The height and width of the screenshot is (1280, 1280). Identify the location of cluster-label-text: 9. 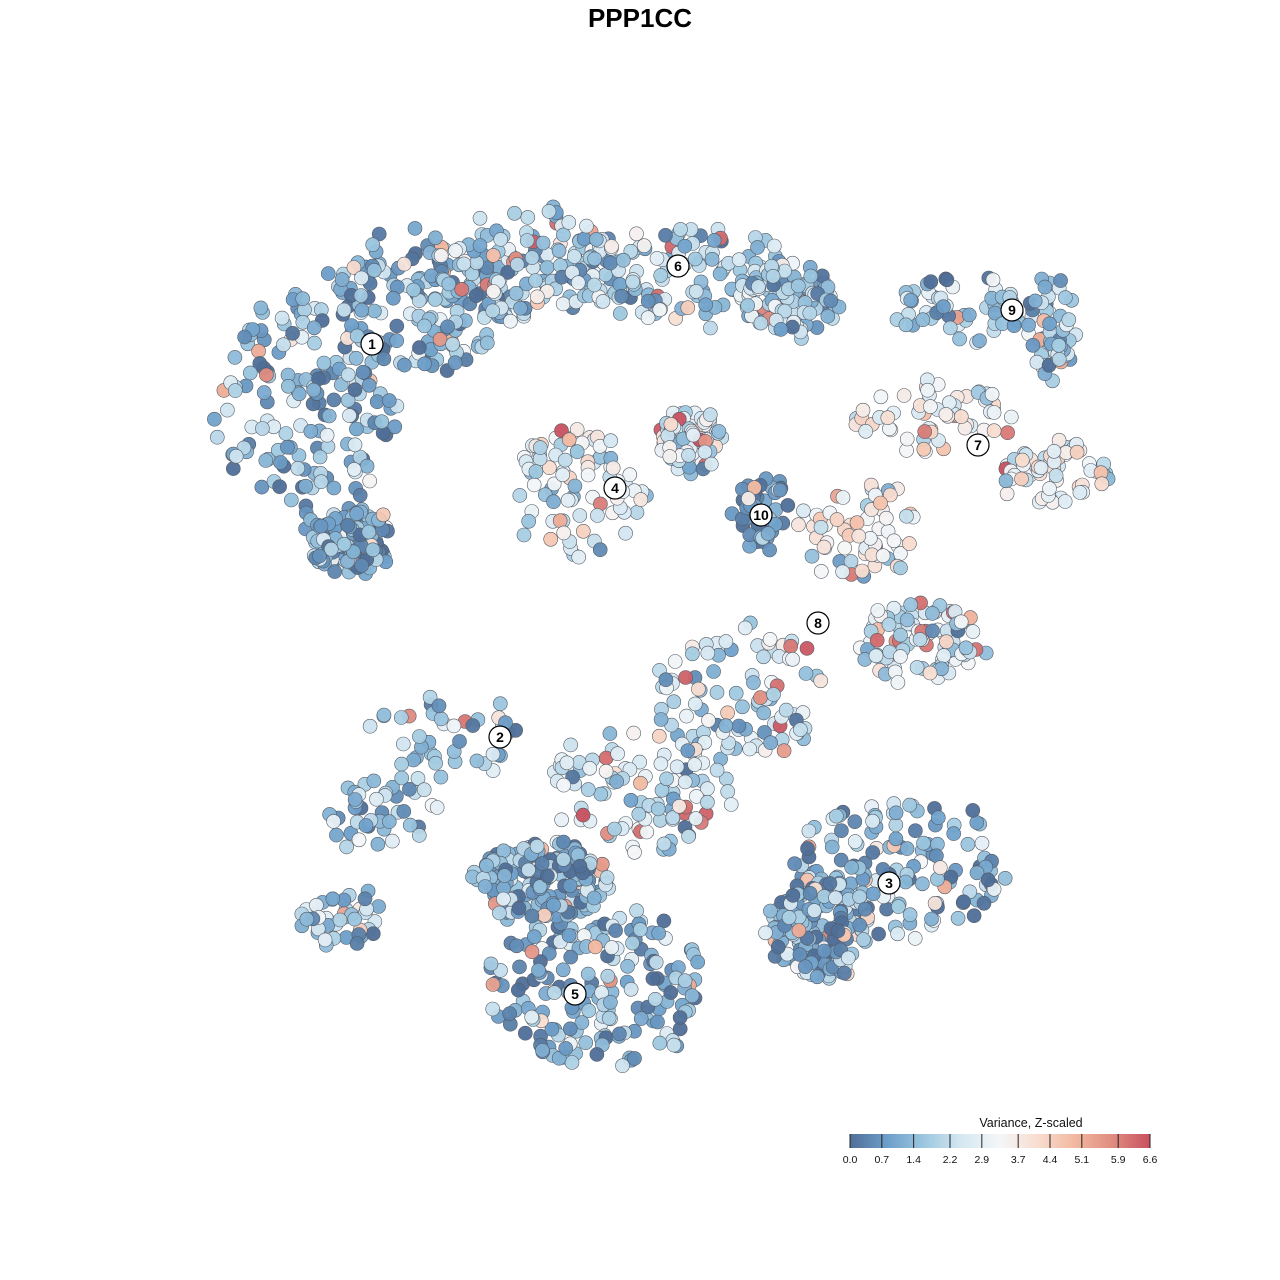
(1012, 310).